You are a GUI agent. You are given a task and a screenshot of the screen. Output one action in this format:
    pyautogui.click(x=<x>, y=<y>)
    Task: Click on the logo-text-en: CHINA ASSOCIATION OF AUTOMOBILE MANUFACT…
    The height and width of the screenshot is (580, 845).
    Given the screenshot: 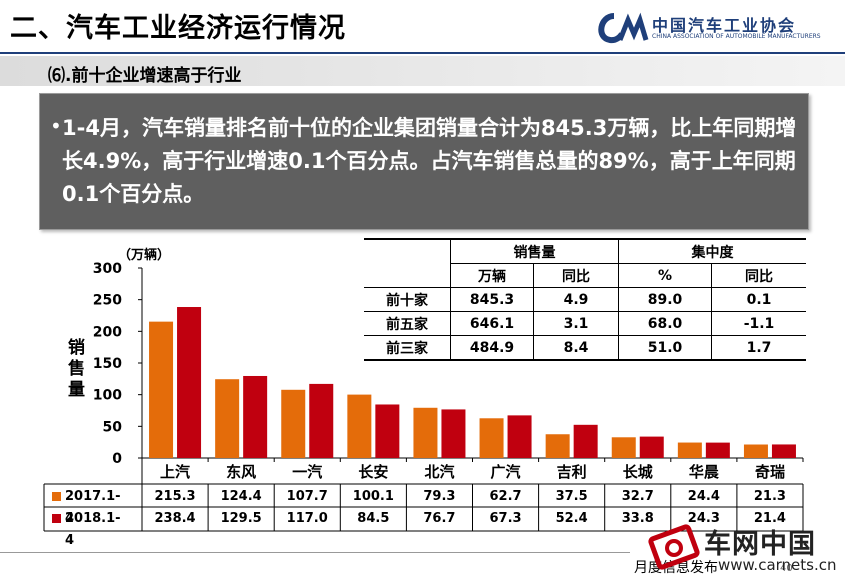 What is the action you would take?
    pyautogui.click(x=736, y=36)
    